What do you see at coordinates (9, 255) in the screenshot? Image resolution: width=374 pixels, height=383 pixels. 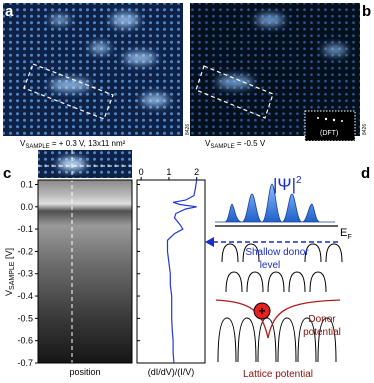 I see `ylabel-rest: [V]` at bounding box center [9, 255].